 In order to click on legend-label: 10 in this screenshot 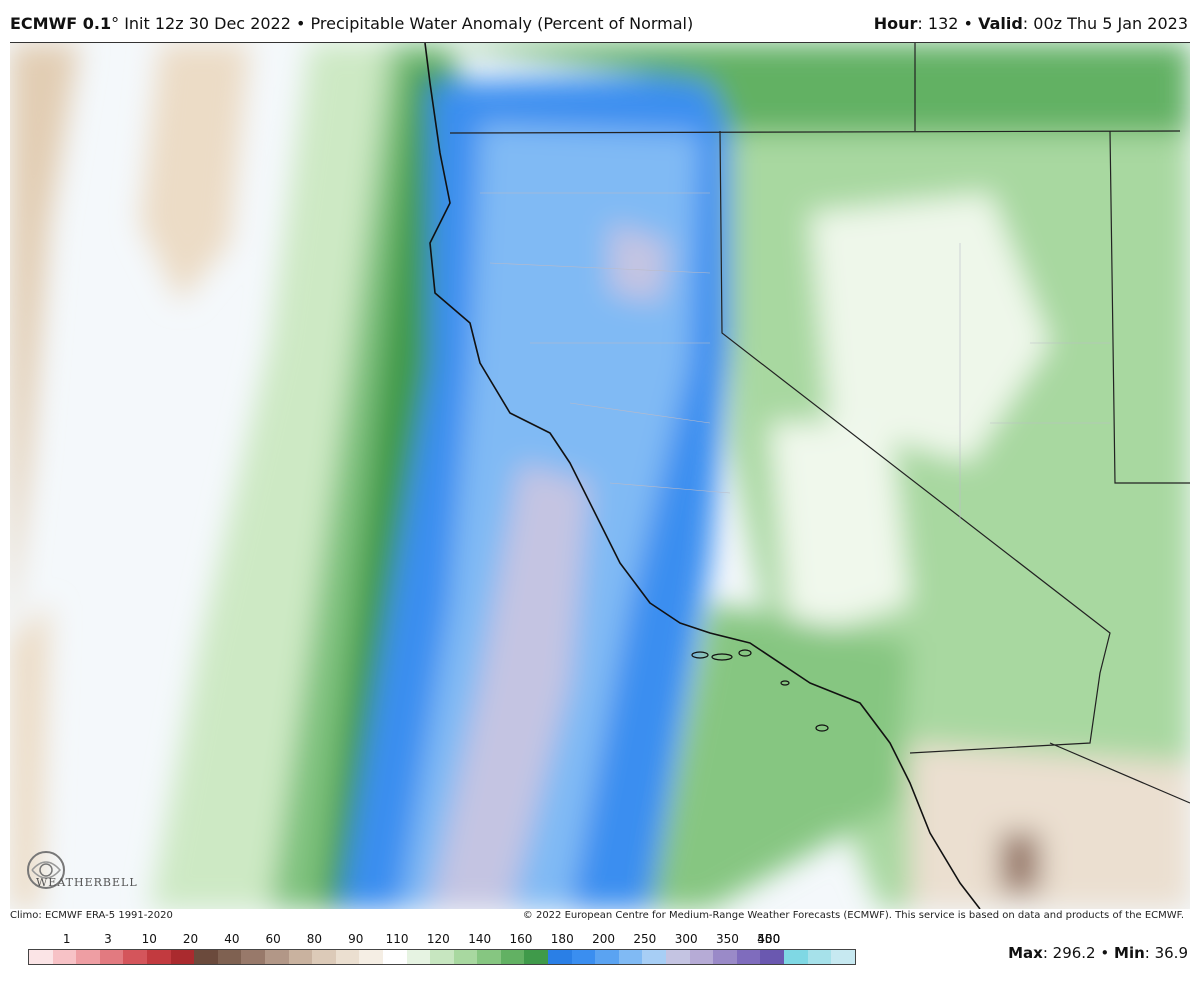, I will do `click(149, 939)`.